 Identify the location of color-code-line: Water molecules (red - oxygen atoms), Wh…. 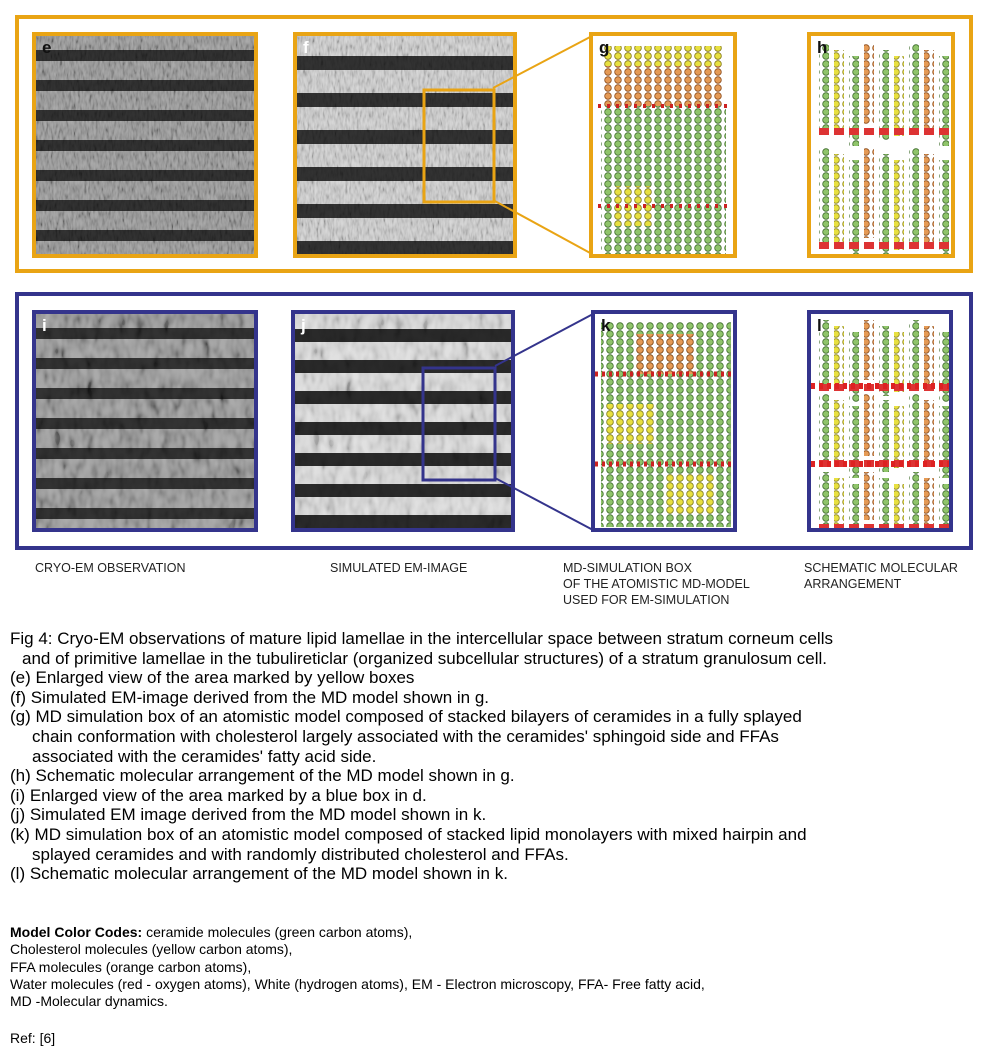
(357, 983).